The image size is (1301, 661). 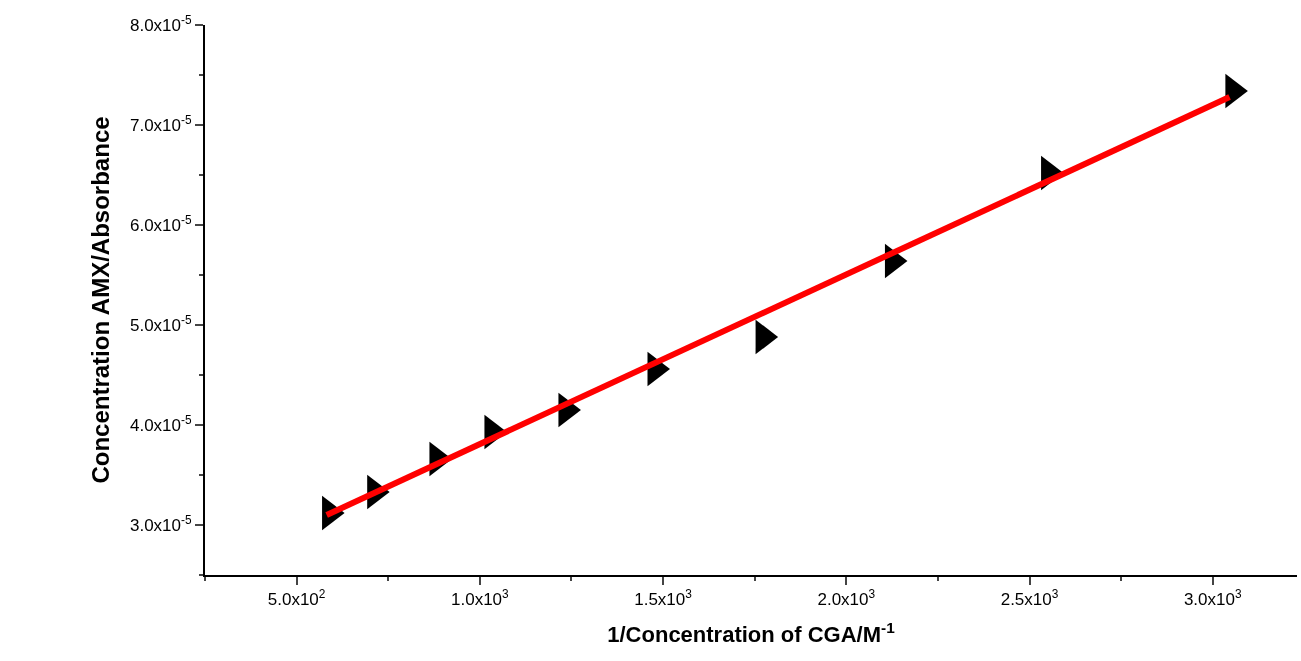 I want to click on x-tick-label: 1.0x10$^{3}$, so click(x=480, y=598).